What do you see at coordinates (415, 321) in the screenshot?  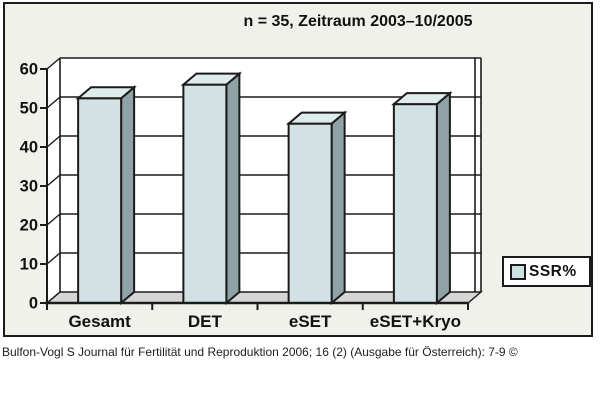 I see `x-category-label: eSET+Kryo` at bounding box center [415, 321].